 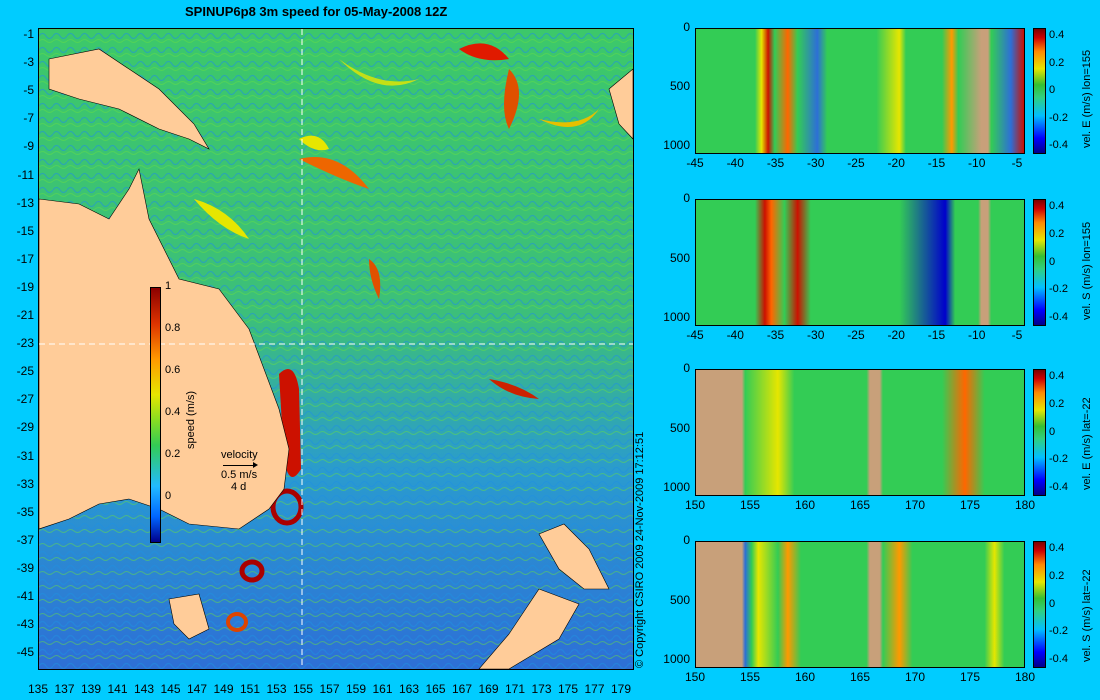 I want to click on panel-x-tick: -20, so click(x=896, y=163).